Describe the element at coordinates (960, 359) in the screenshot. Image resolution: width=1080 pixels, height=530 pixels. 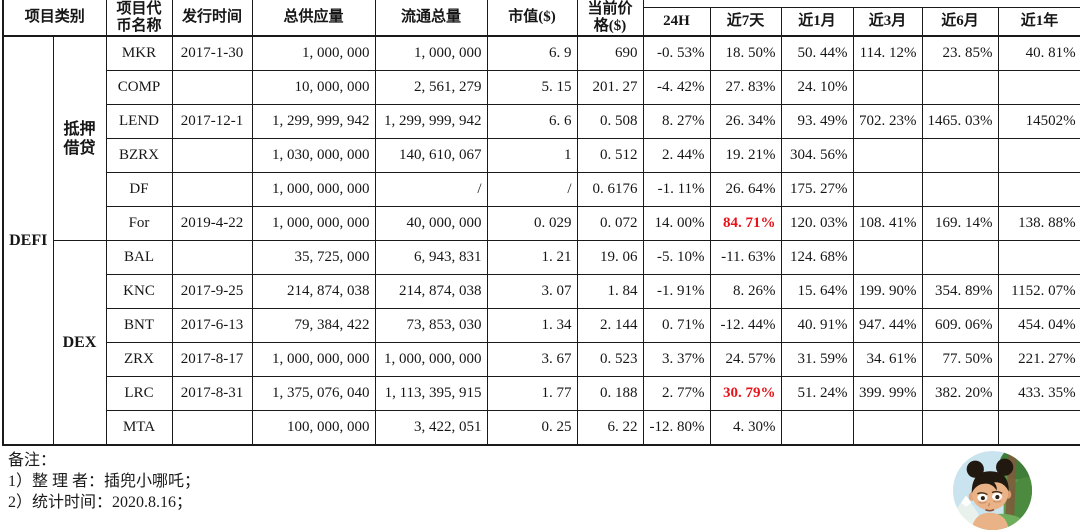
I see `cell-change-6m: 77. 50%` at that location.